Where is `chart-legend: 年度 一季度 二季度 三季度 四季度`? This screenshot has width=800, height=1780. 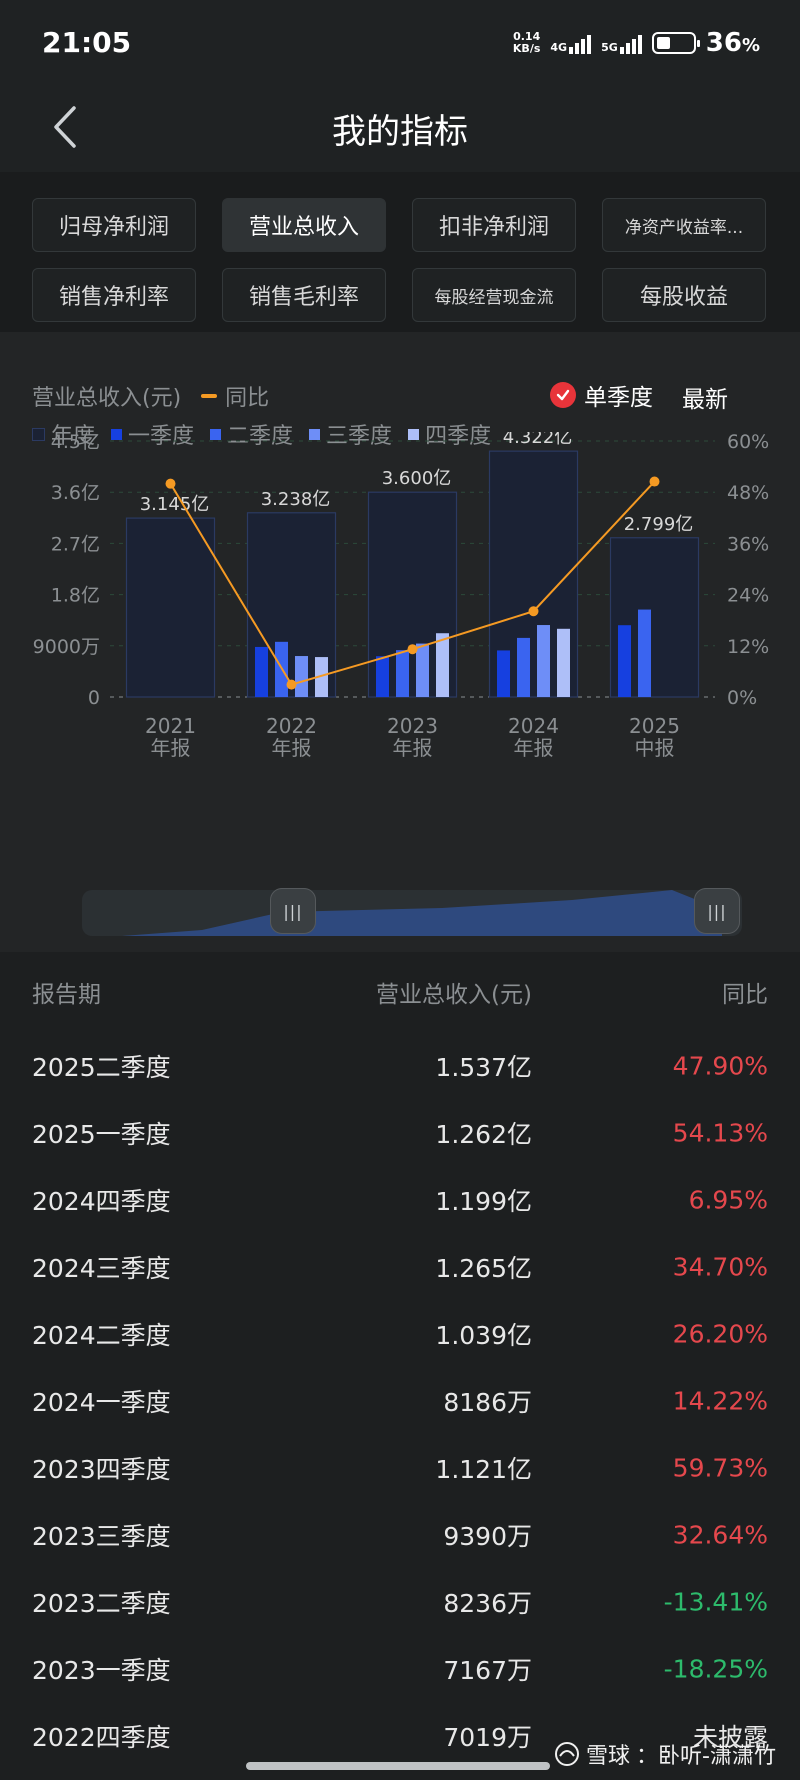
chart-legend: 年度 一季度 二季度 三季度 四季度 is located at coordinates (261, 434).